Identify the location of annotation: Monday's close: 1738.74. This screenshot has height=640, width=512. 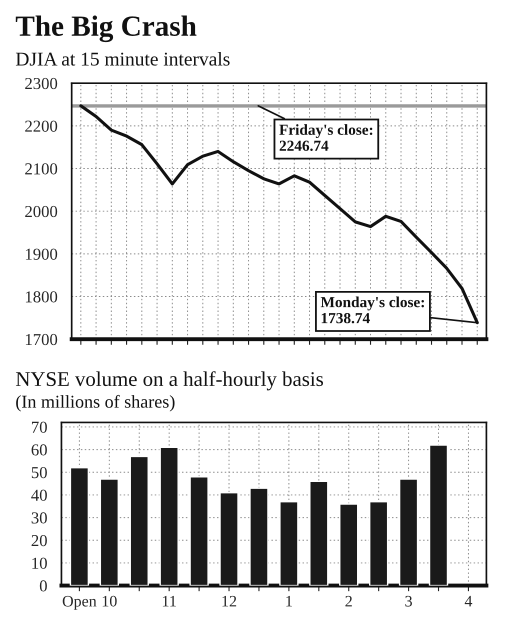
(372, 310).